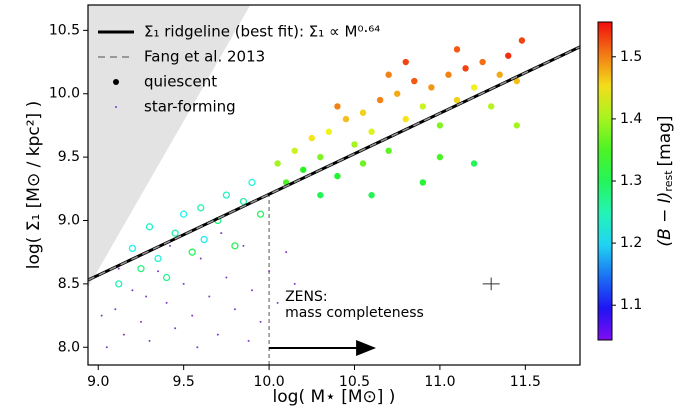 This screenshot has height=416, width=680. What do you see at coordinates (64, 30) in the screenshot?
I see `y-tick-label: 10.5` at bounding box center [64, 30].